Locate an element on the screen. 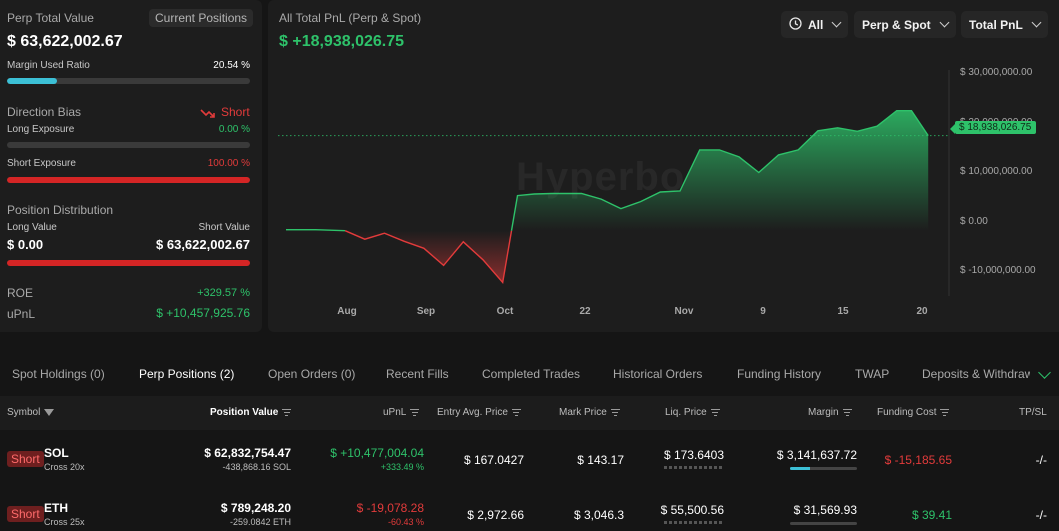 The height and width of the screenshot is (531, 1059). scope-dropdown: Perp & Spot is located at coordinates (905, 24).